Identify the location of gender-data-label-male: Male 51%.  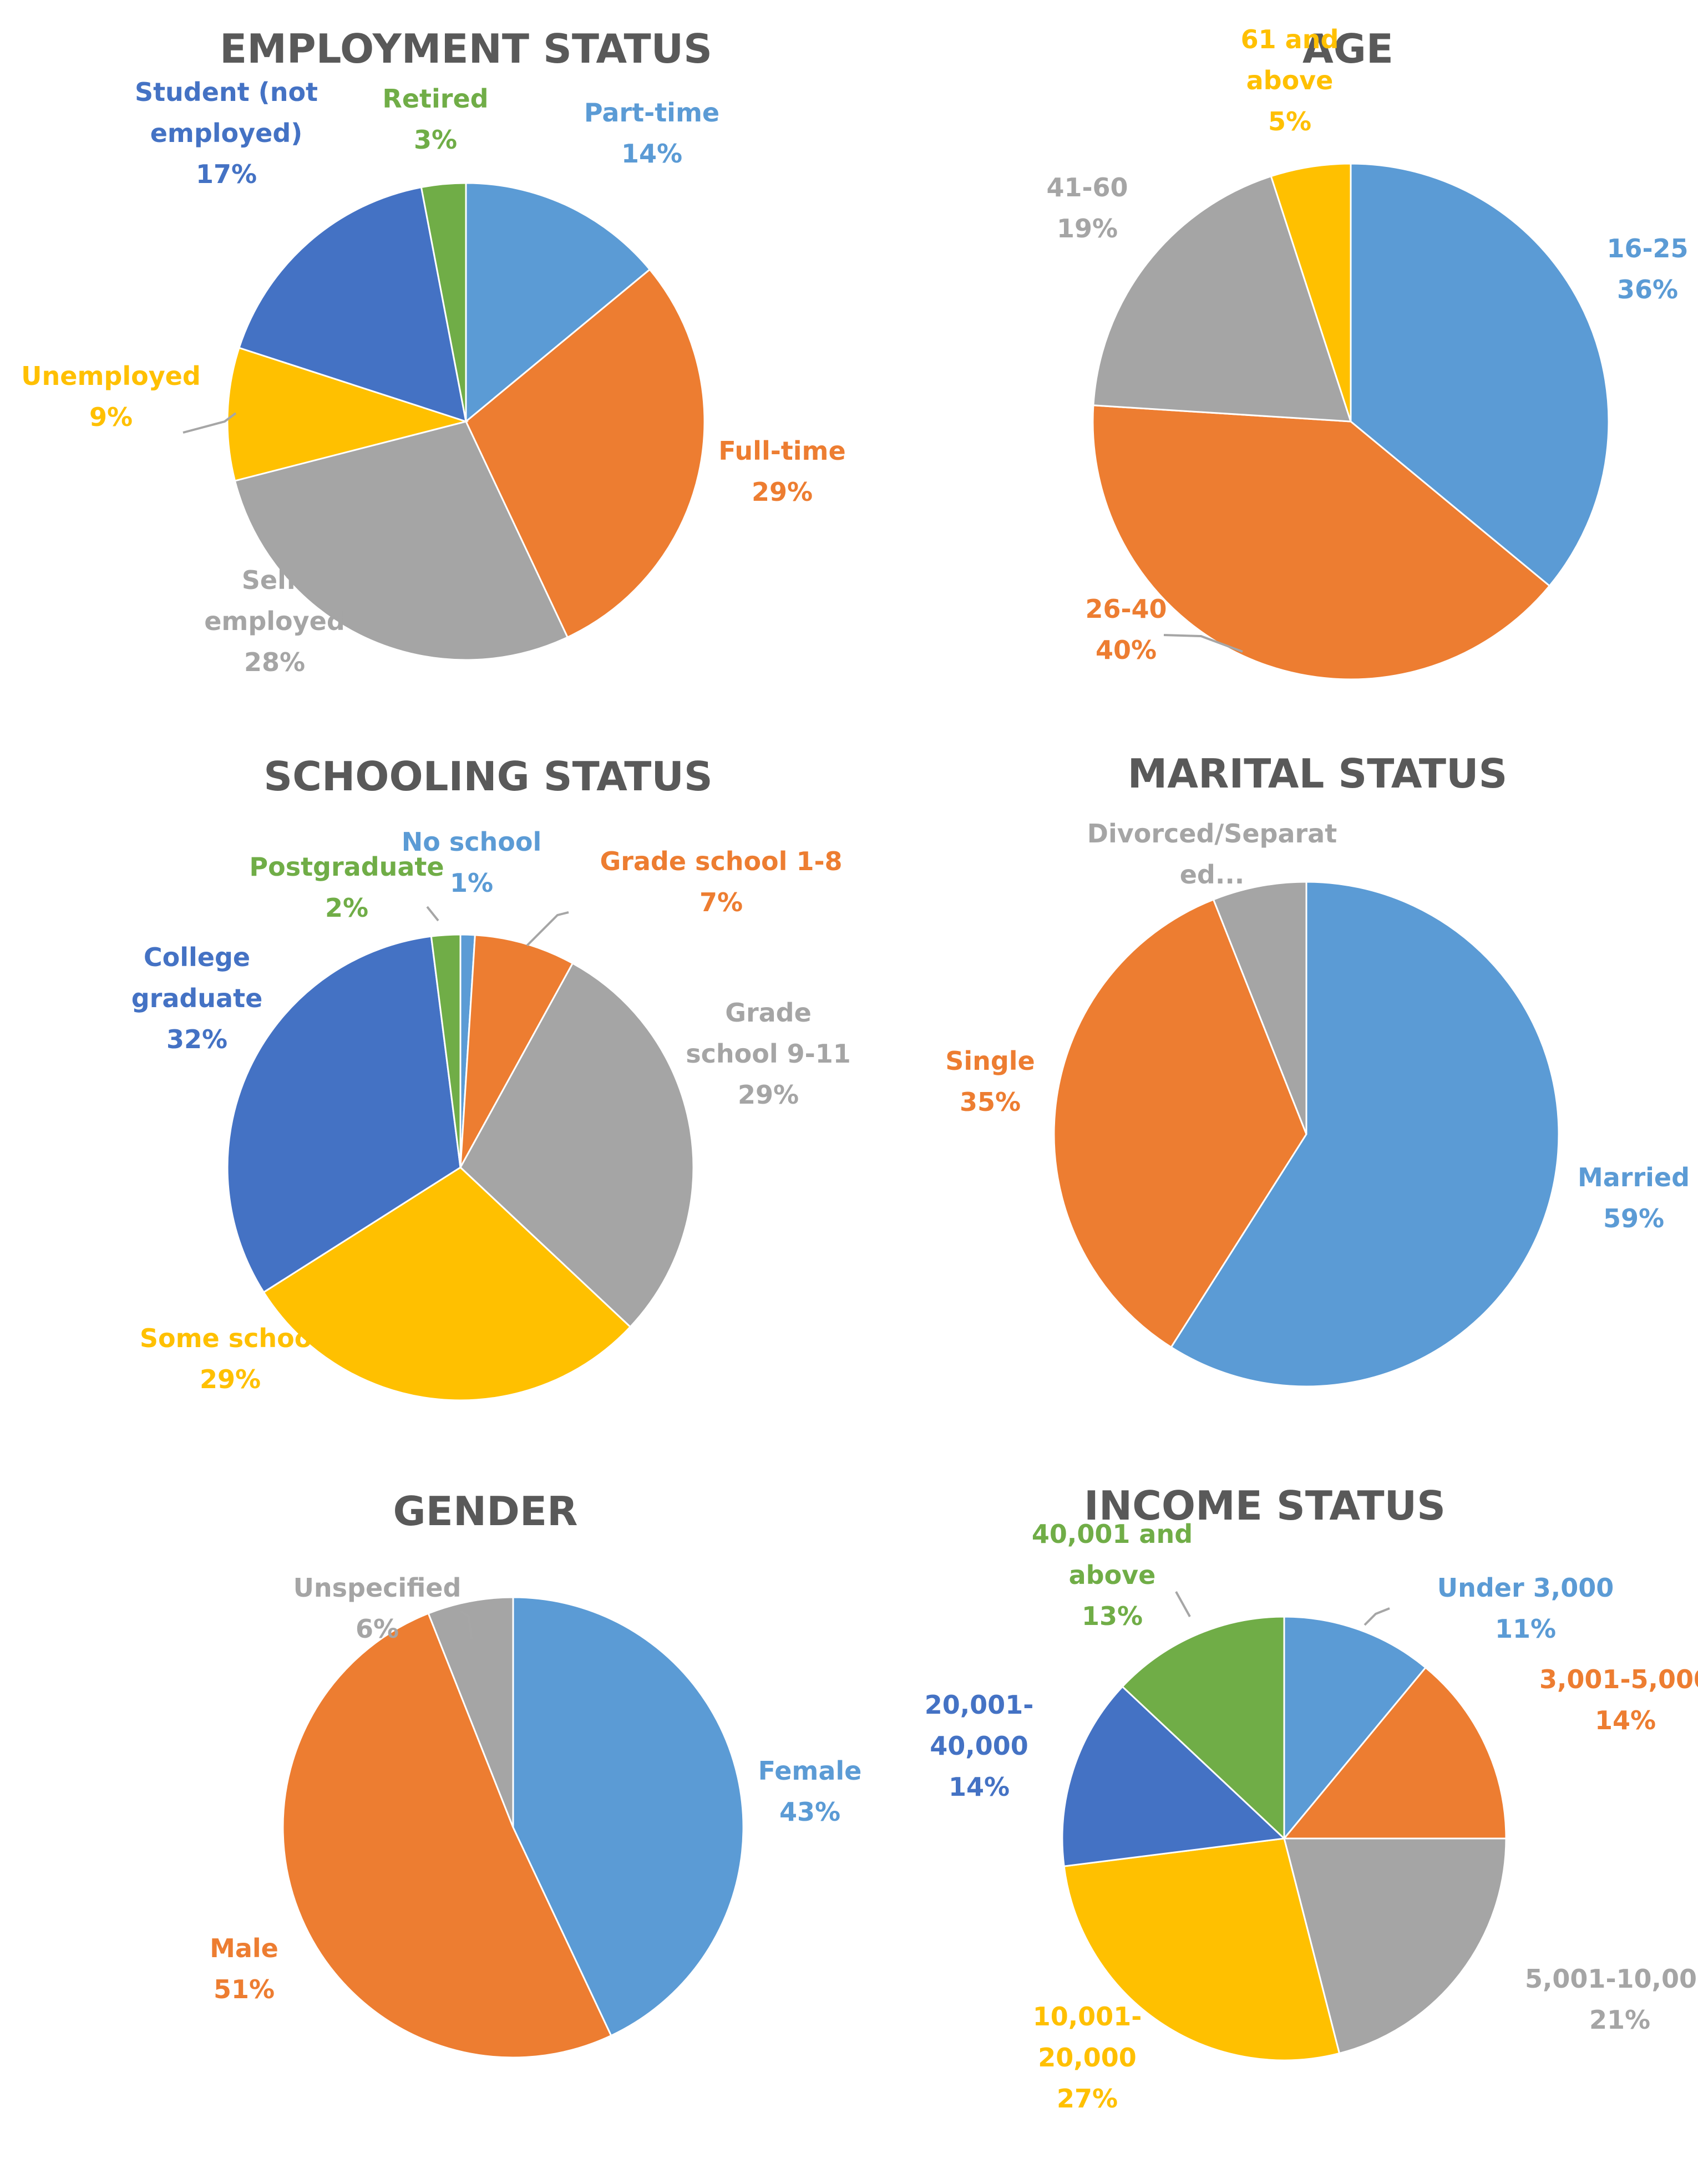
(244, 1969).